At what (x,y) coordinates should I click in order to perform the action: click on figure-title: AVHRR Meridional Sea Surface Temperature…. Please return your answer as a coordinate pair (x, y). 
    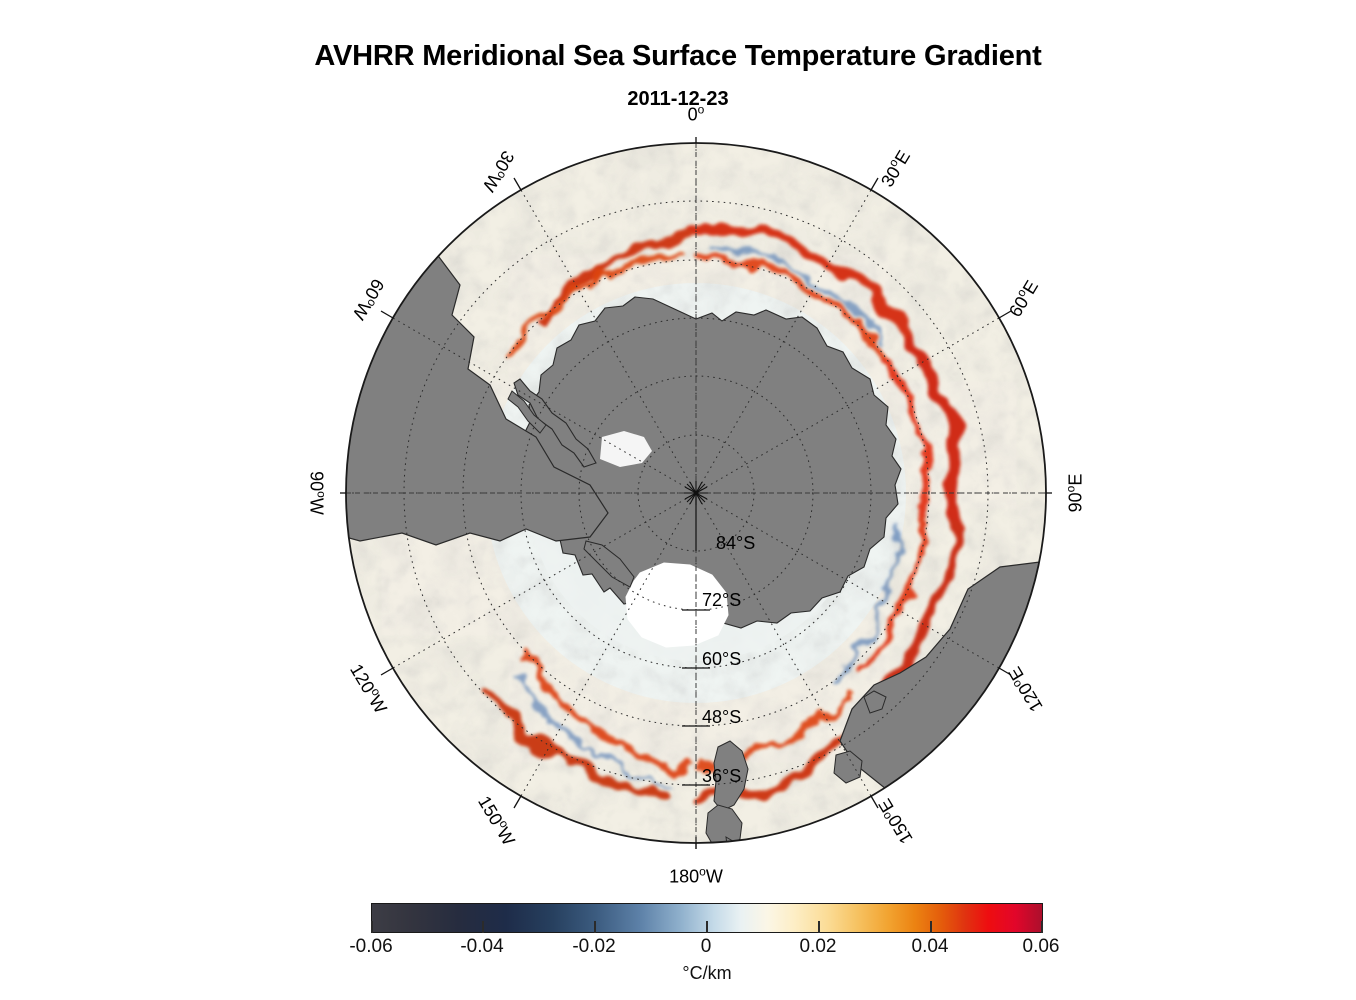
    Looking at the image, I should click on (678, 56).